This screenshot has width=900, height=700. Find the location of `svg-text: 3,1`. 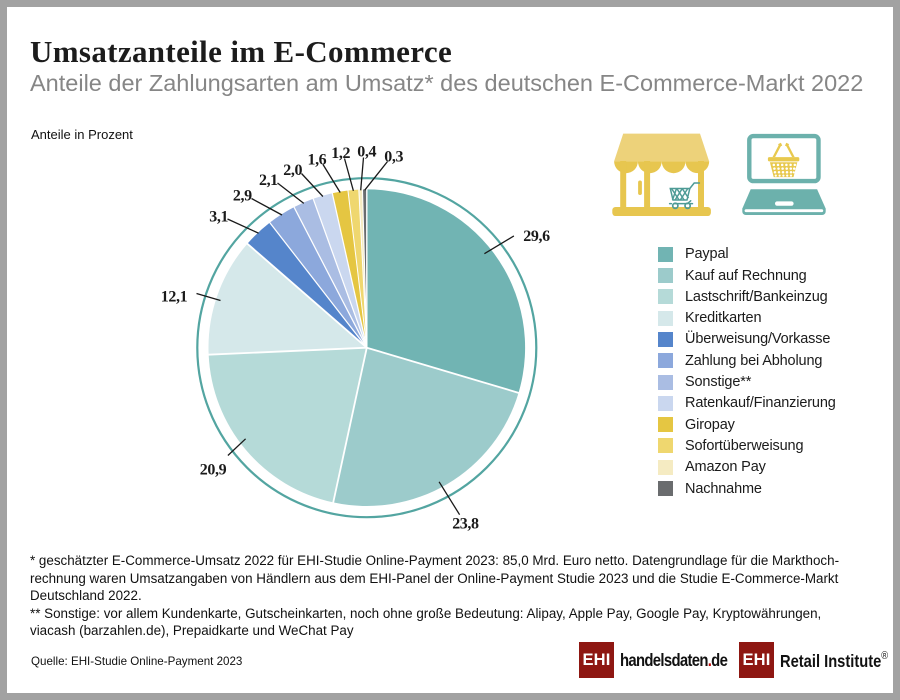

svg-text: 3,1 is located at coordinates (218, 216).